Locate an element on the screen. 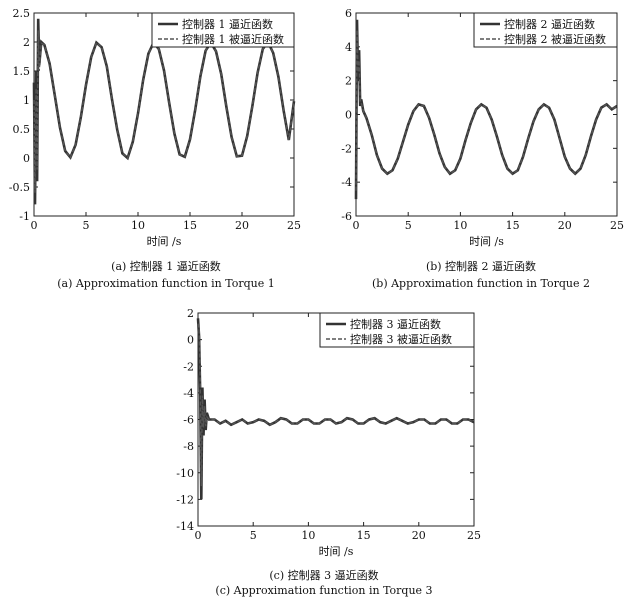 The height and width of the screenshot is (602, 629). caption-b-cn: (b) 控制器 2 逼近函数 is located at coordinates (481, 266).